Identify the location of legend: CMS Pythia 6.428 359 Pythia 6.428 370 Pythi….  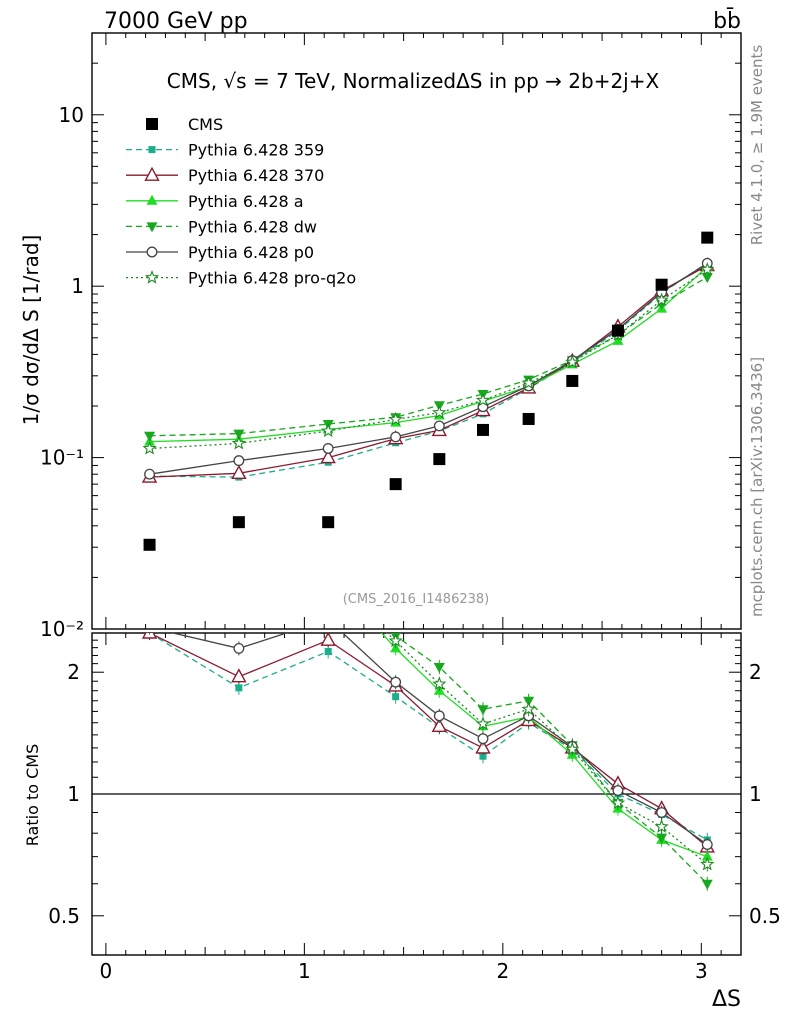
(241, 201).